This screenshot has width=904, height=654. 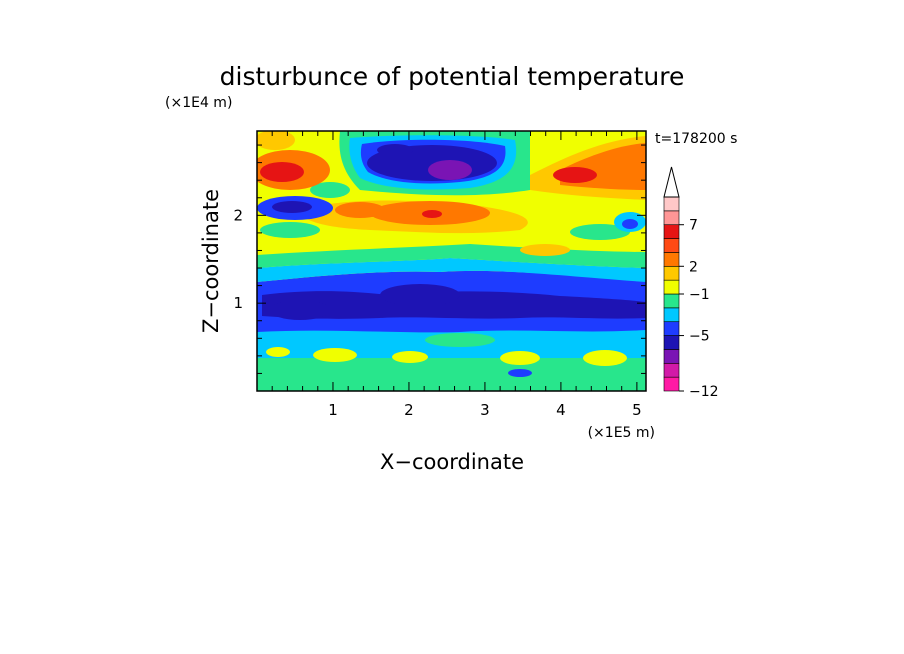 What do you see at coordinates (276, 140) in the screenshot?
I see `blob-left-top-orange` at bounding box center [276, 140].